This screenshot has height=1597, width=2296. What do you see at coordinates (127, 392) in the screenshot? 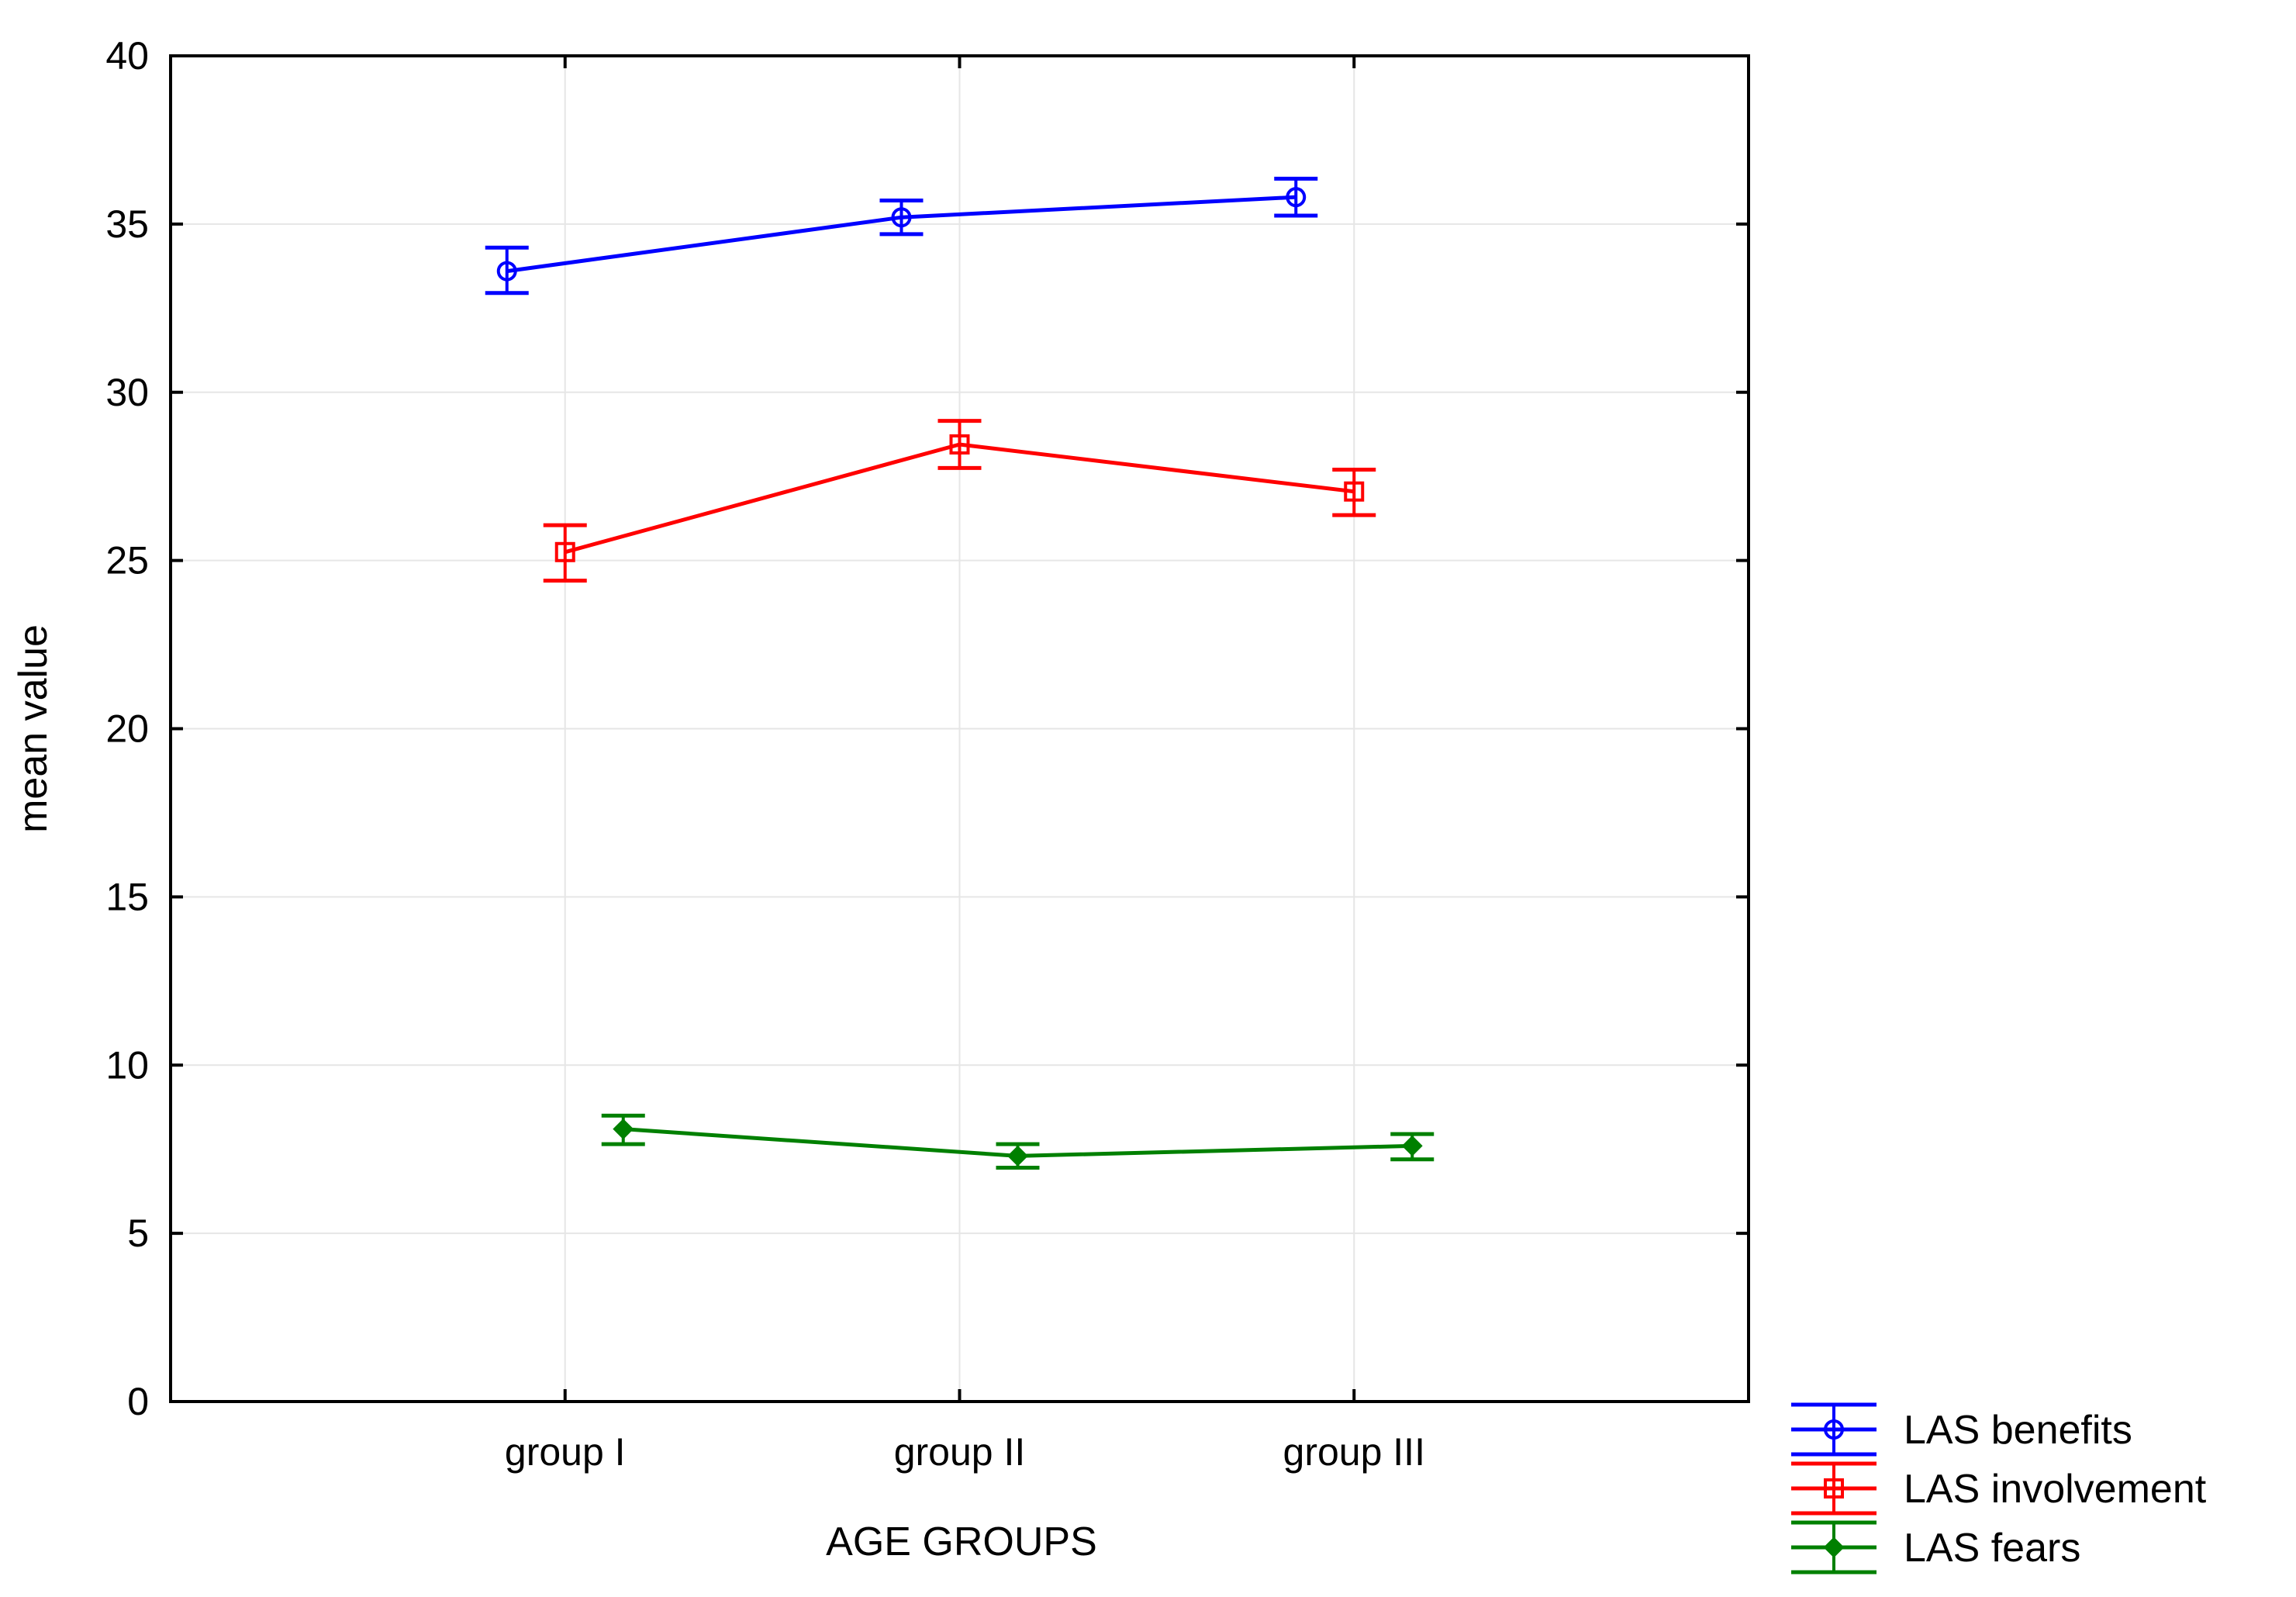
I see `y-tick-label: 30` at bounding box center [127, 392].